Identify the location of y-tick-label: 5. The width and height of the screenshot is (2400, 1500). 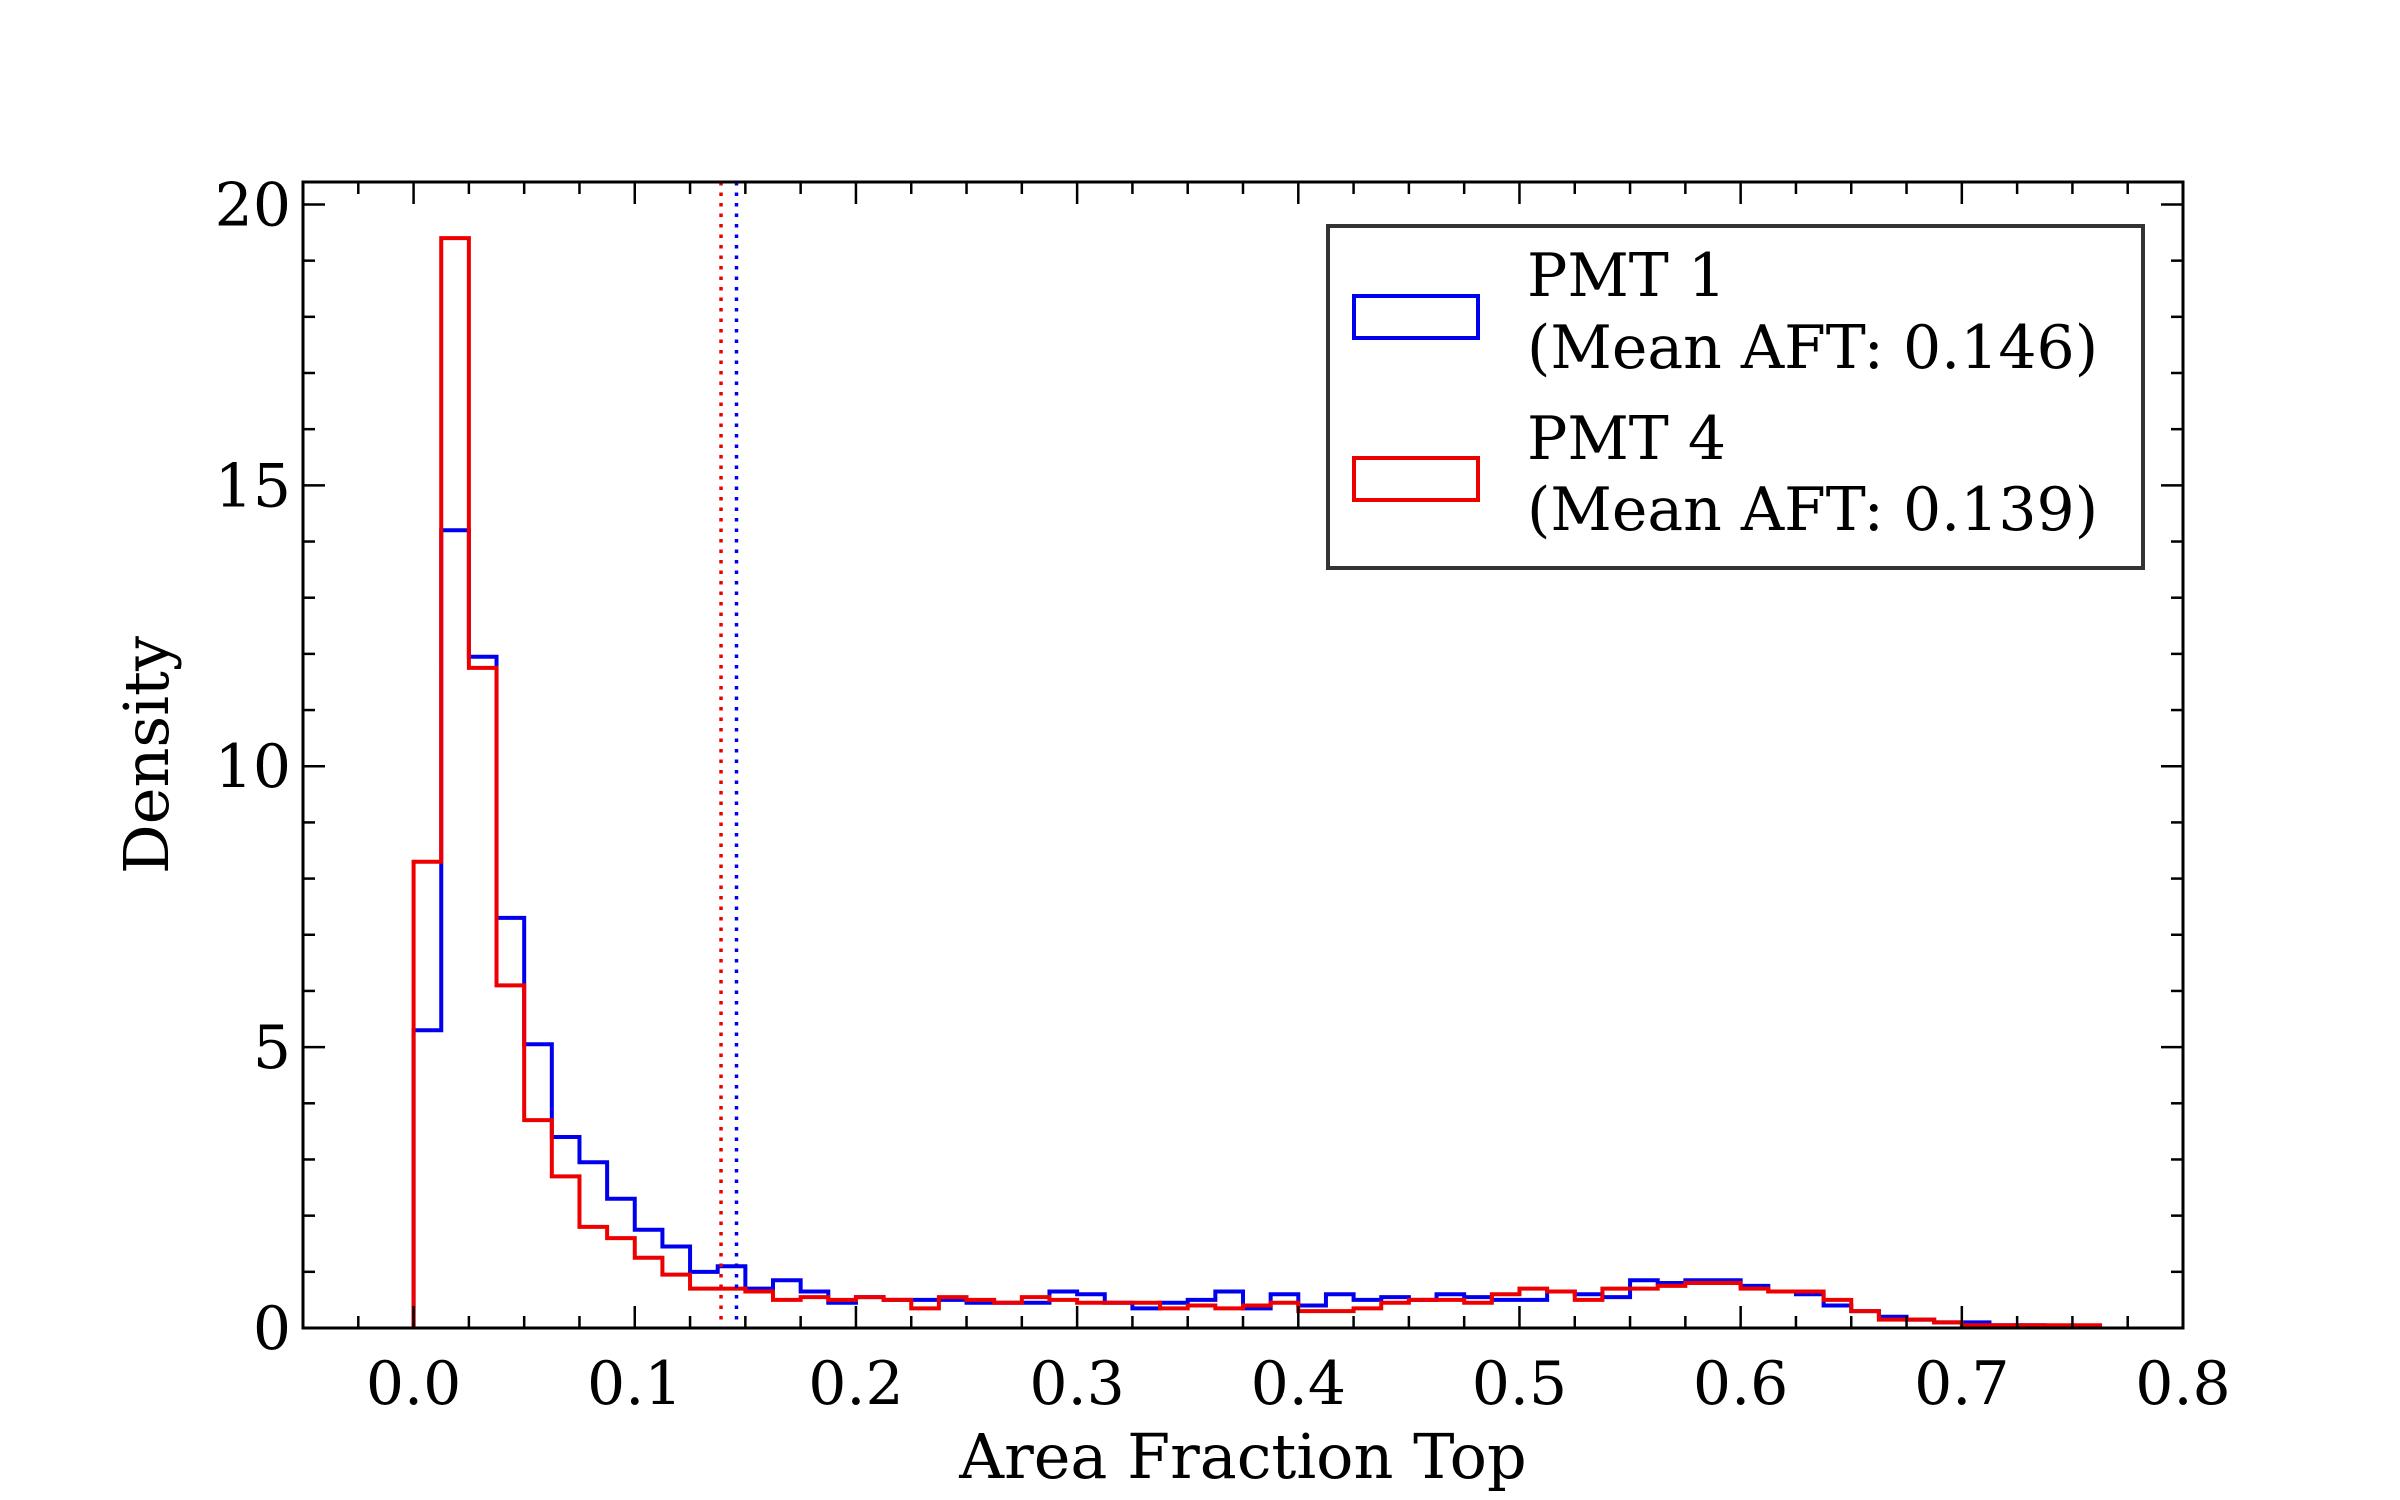
(272, 1048).